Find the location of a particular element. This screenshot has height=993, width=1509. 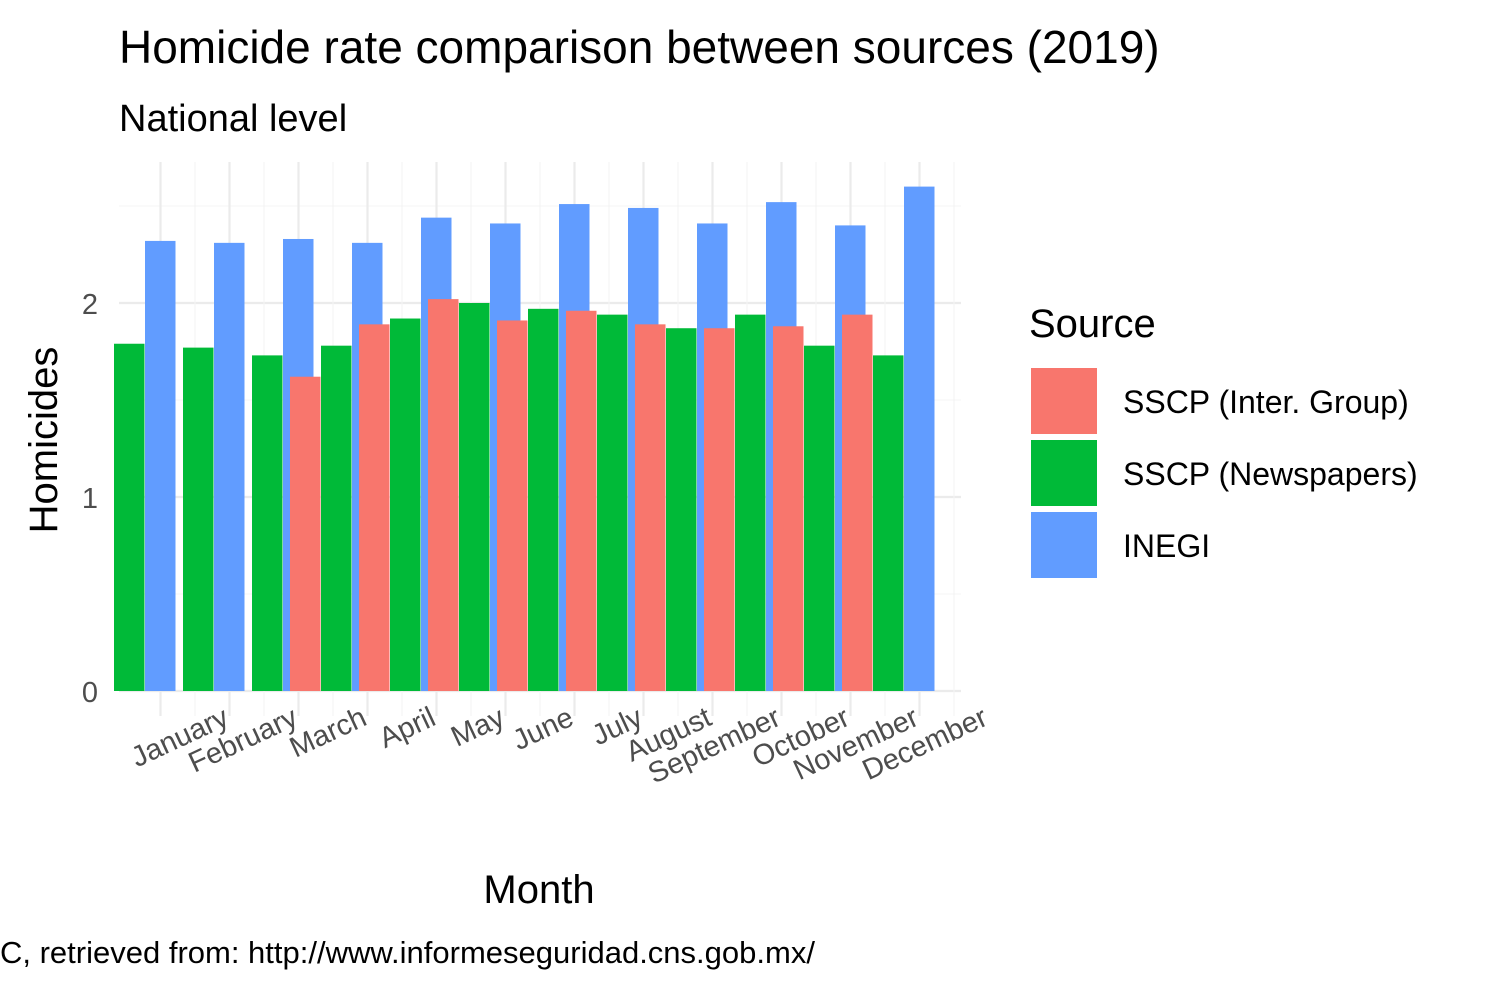

y-tick-label: 1 is located at coordinates (90, 499).